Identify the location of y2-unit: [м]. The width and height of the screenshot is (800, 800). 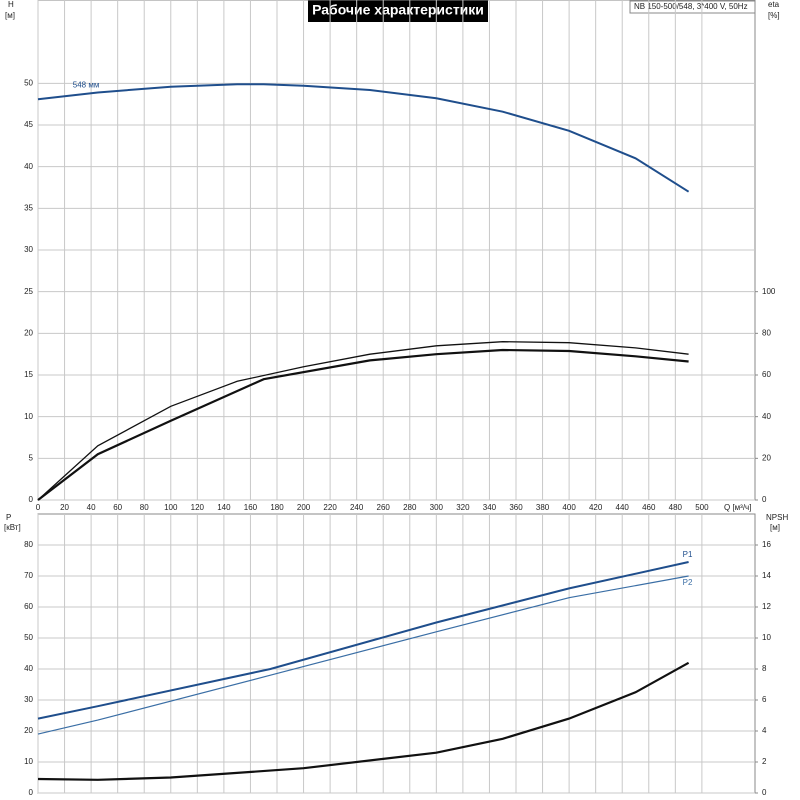
(775, 527).